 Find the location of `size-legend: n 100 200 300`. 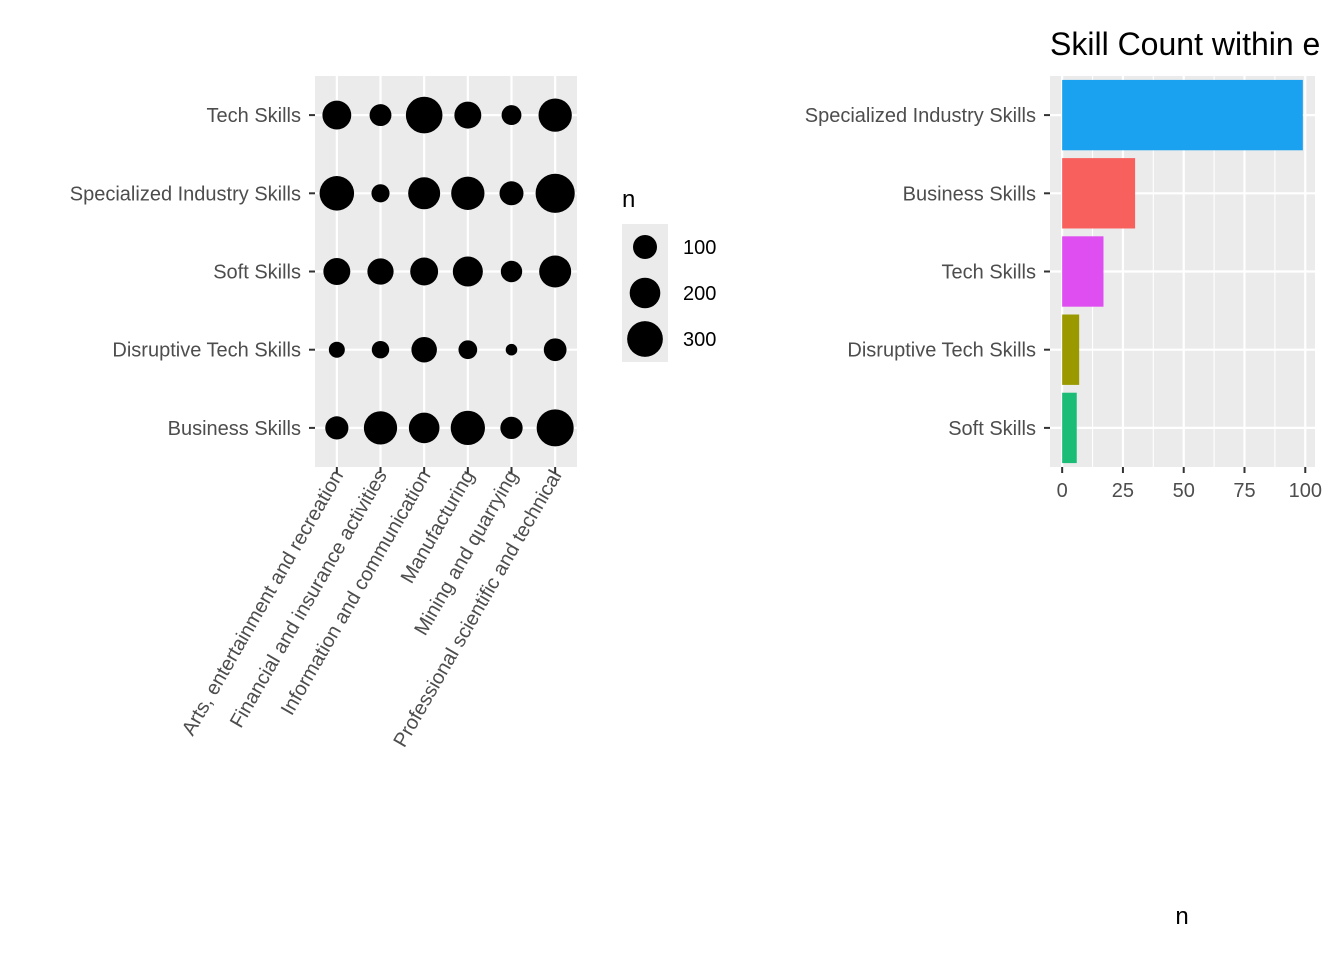

size-legend: n 100 200 300 is located at coordinates (669, 274).